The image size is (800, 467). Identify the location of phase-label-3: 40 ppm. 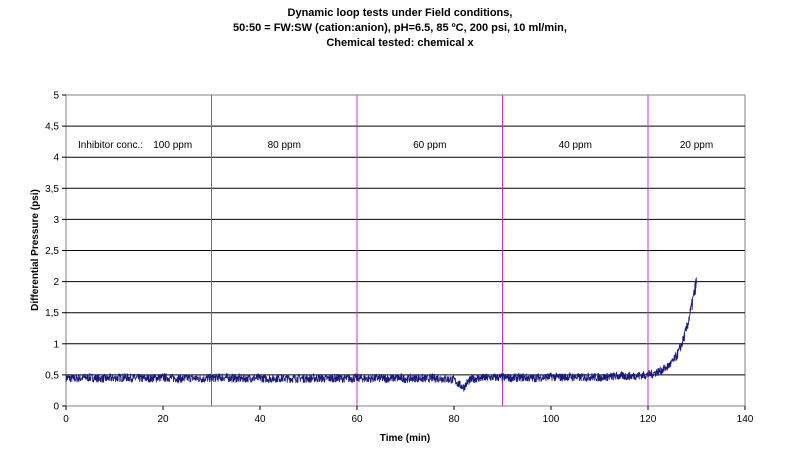
(575, 145).